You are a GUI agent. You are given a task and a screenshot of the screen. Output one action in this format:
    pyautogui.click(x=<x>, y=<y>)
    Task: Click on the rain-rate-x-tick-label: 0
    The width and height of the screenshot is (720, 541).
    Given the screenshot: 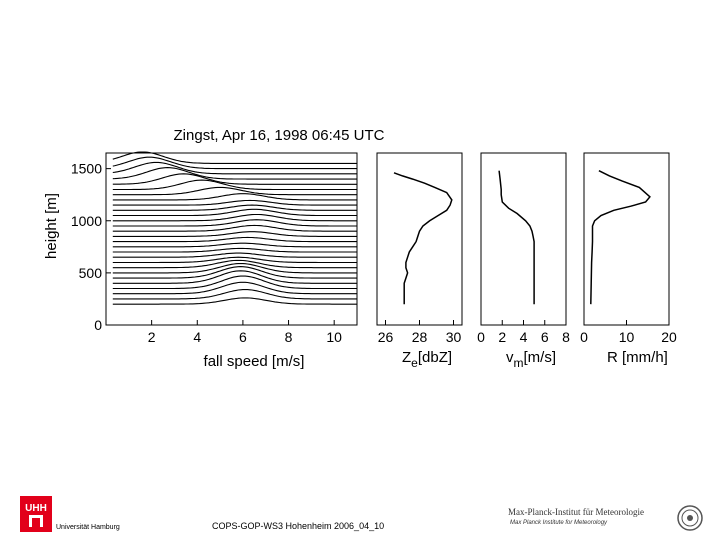 What is the action you would take?
    pyautogui.click(x=584, y=337)
    